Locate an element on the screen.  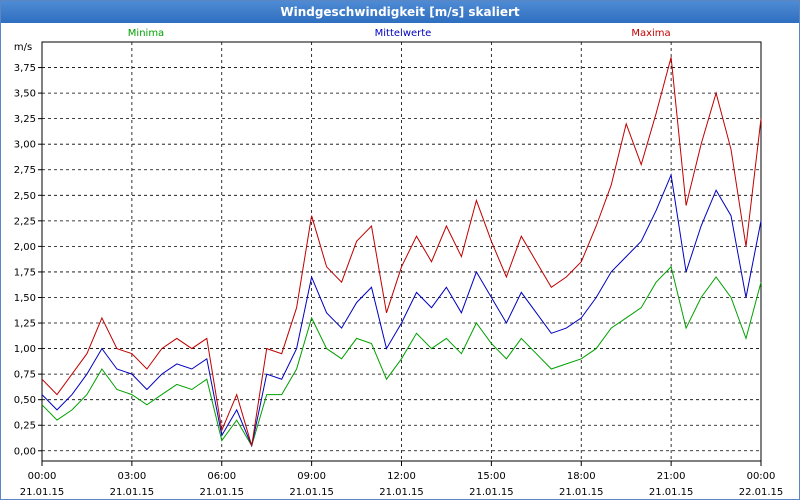
x-tick-time-label: 15:00 is located at coordinates (491, 476).